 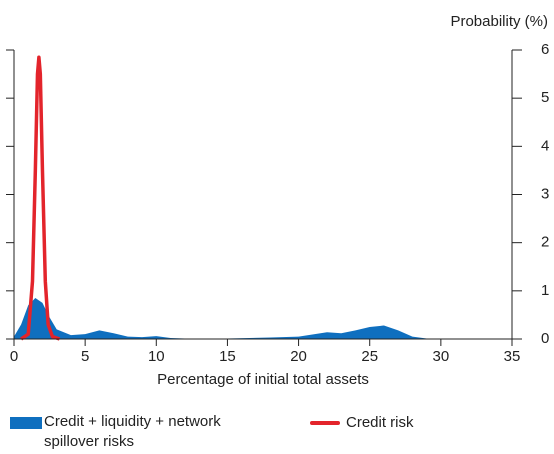 I want to click on y-tick-label: 2, so click(x=545, y=242).